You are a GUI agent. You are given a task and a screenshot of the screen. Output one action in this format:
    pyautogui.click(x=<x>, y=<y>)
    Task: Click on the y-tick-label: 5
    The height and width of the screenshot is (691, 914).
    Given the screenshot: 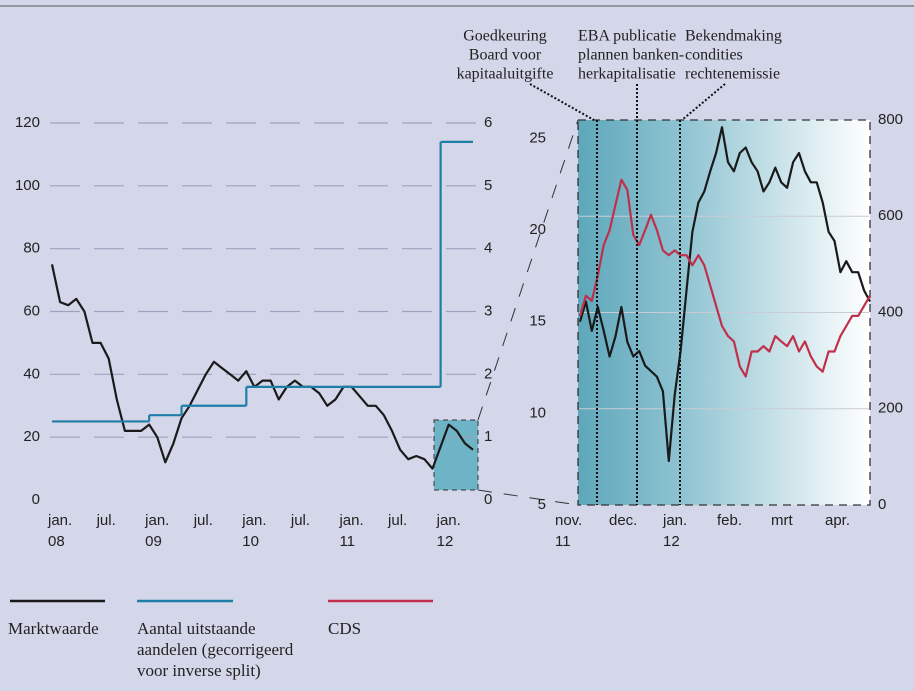 What is the action you would take?
    pyautogui.click(x=542, y=504)
    